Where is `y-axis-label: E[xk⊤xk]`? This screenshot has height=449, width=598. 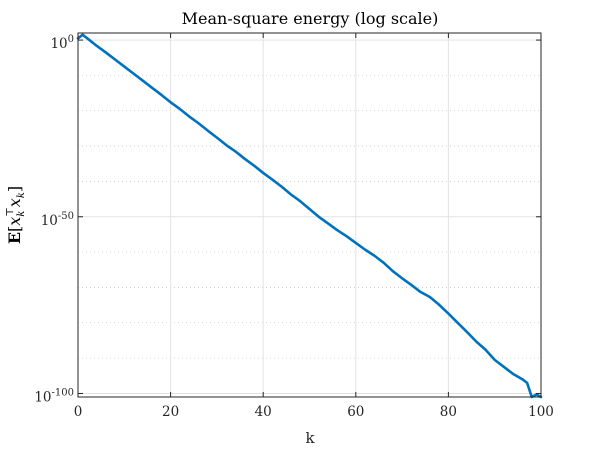 y-axis-label: E[xk⊤xk] is located at coordinates (16, 215).